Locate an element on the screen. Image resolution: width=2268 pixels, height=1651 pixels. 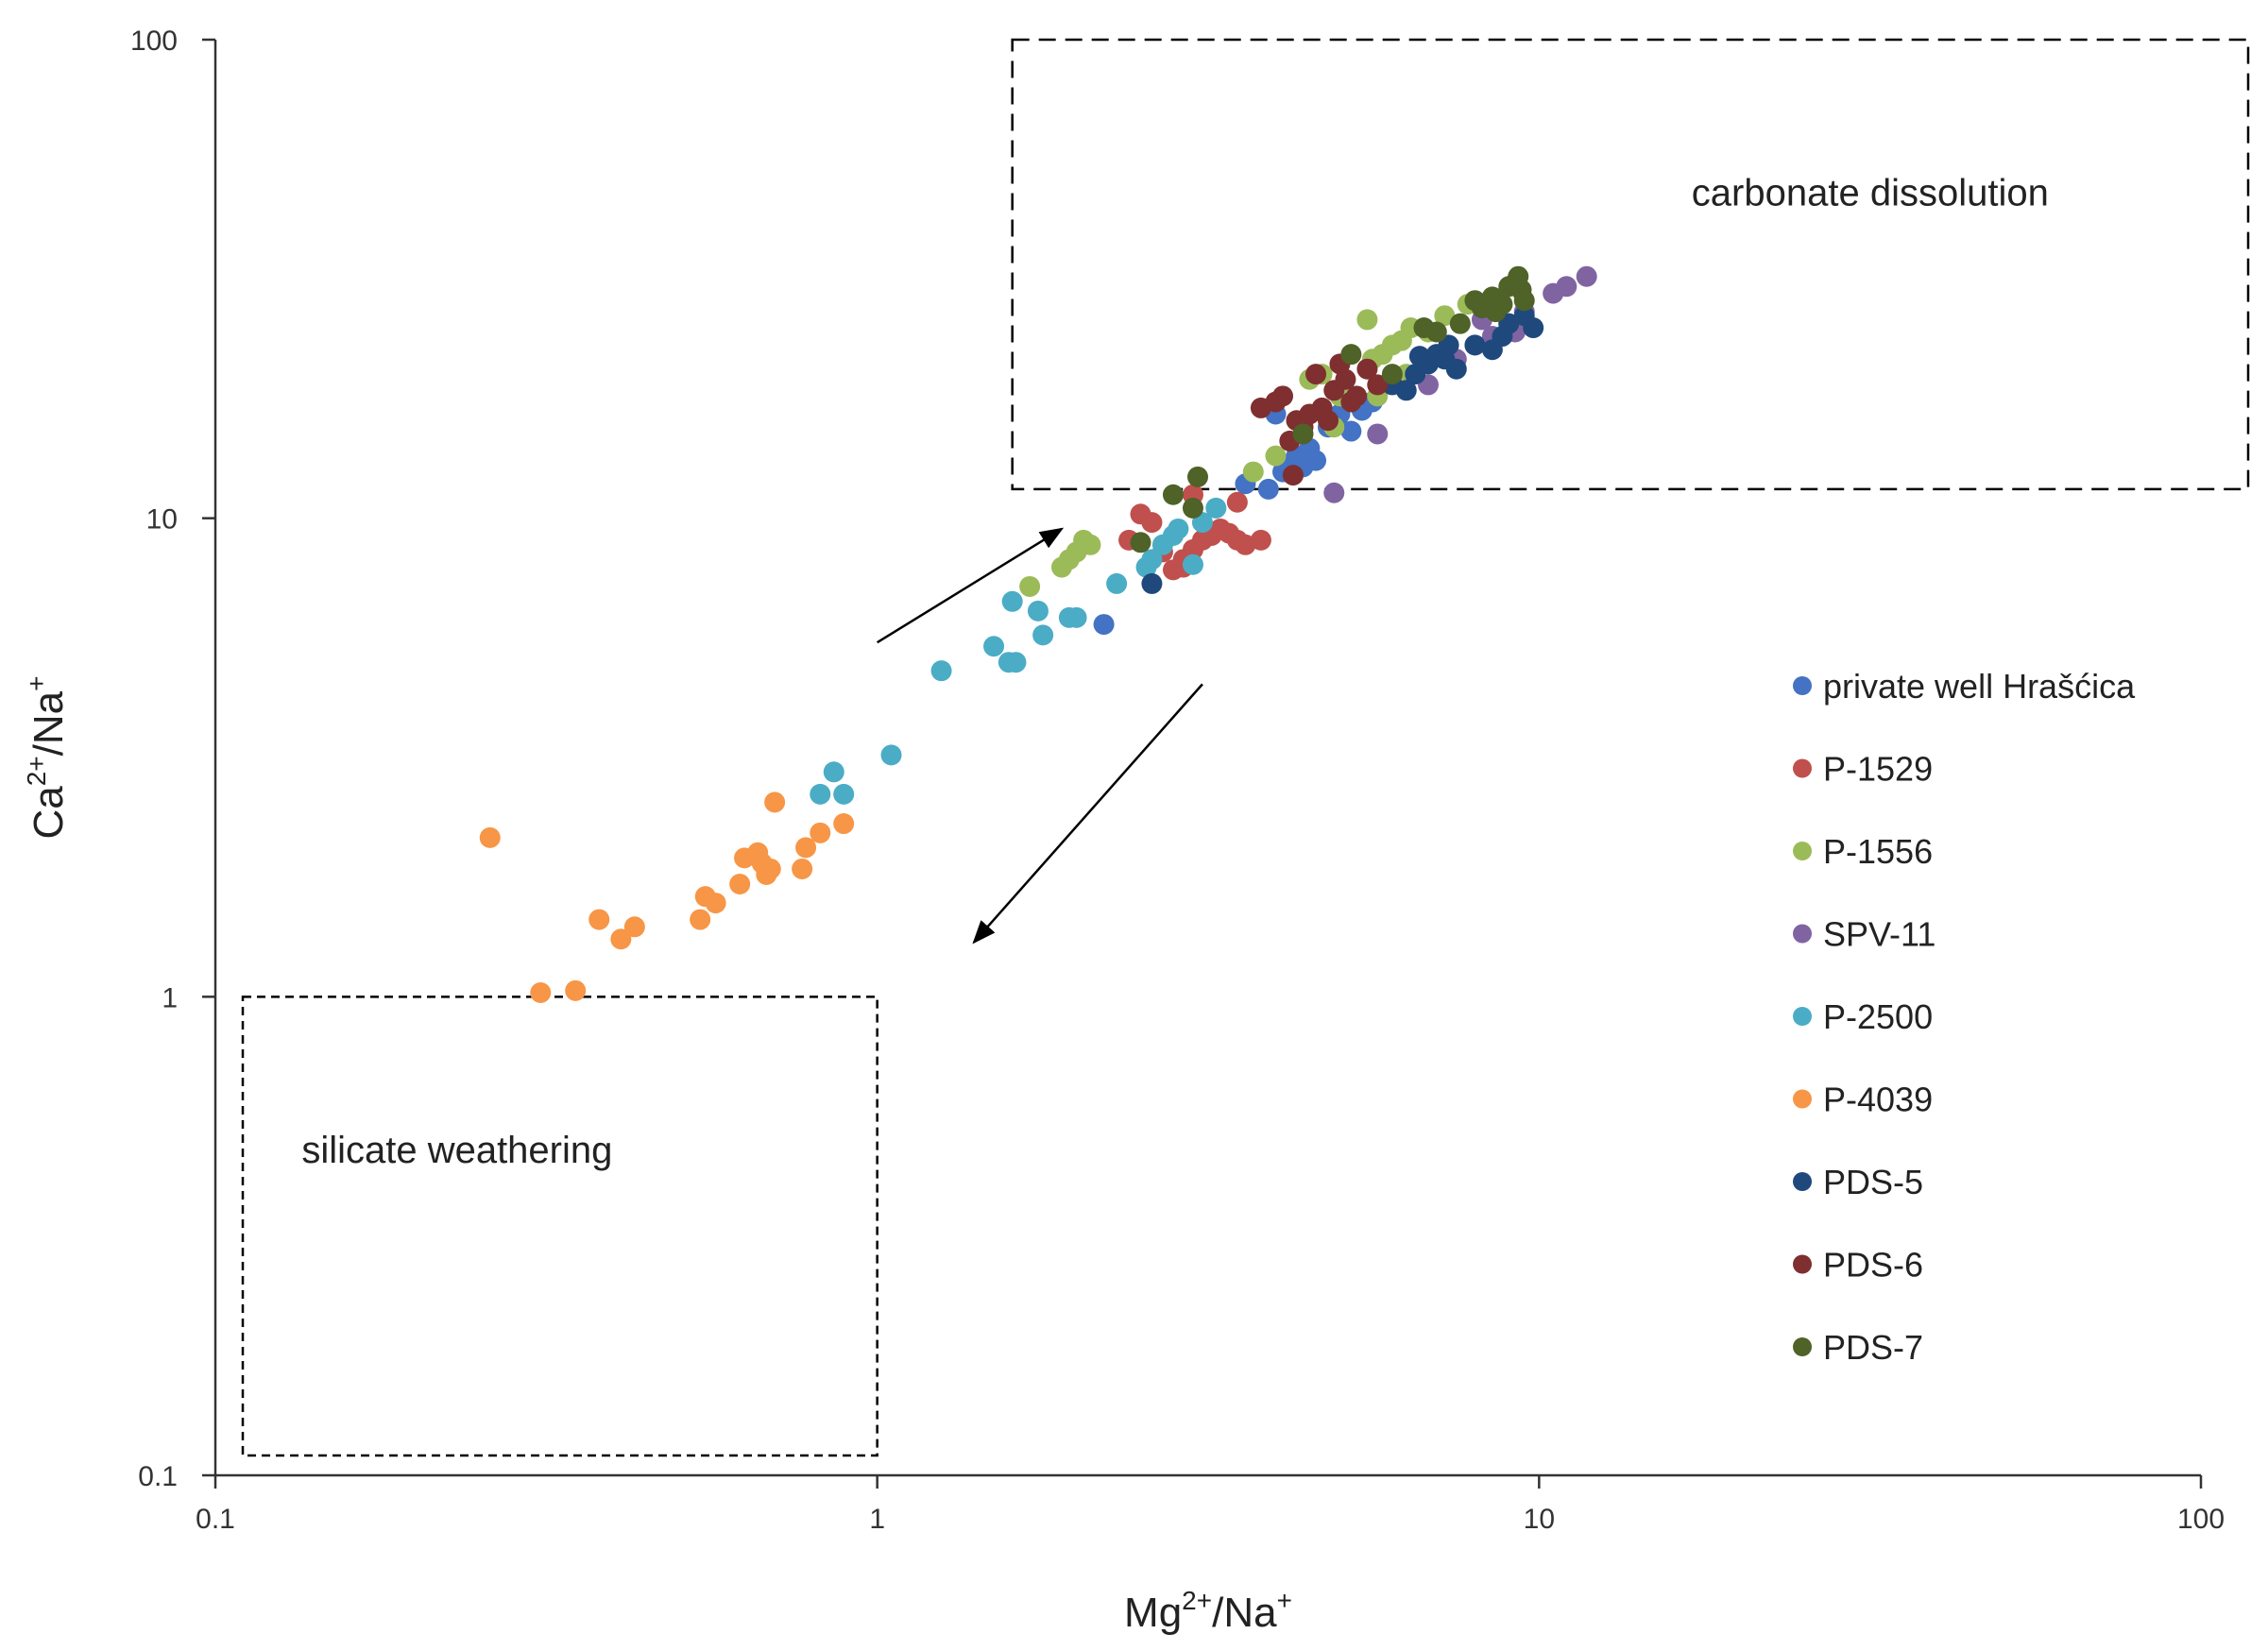
y-tick-label: 10 is located at coordinates (162, 520).